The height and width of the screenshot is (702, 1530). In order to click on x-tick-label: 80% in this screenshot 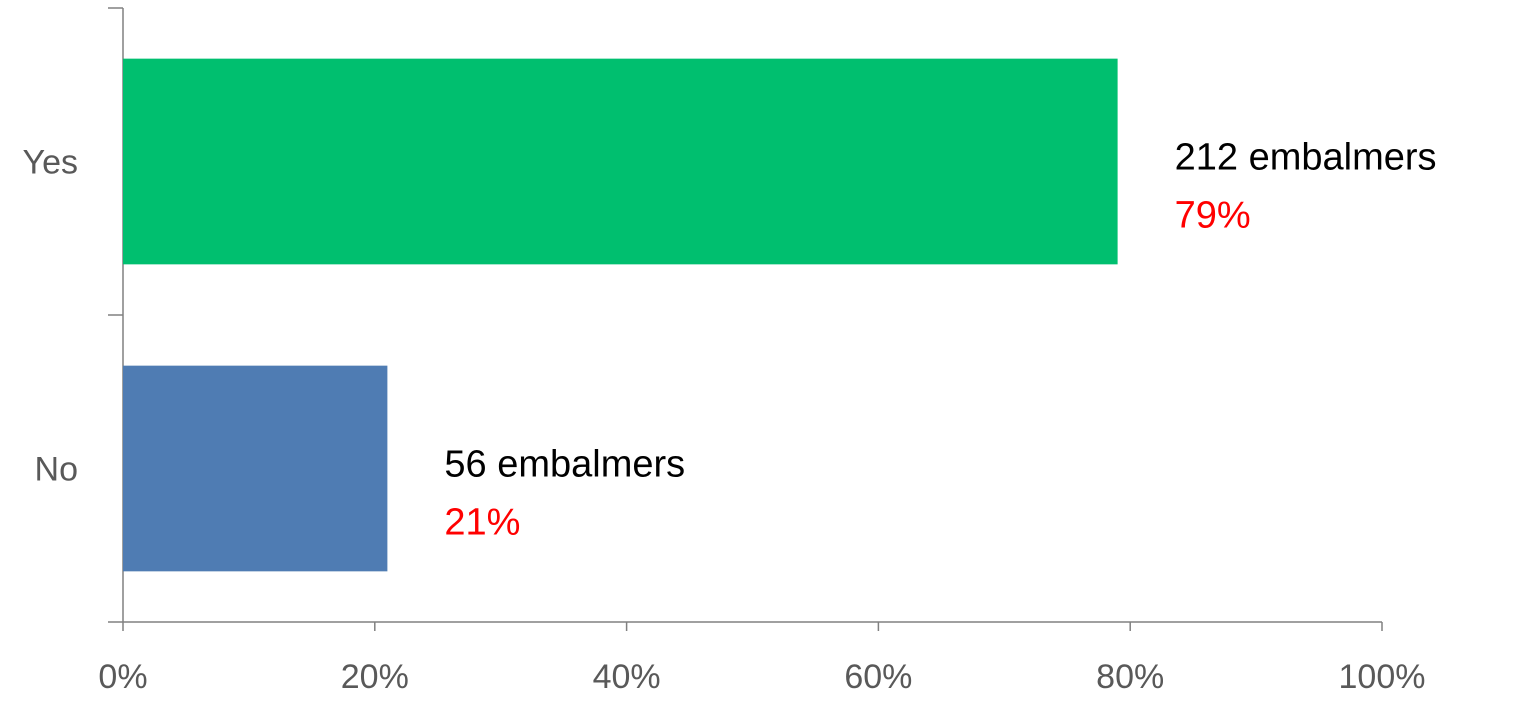, I will do `click(1130, 677)`.